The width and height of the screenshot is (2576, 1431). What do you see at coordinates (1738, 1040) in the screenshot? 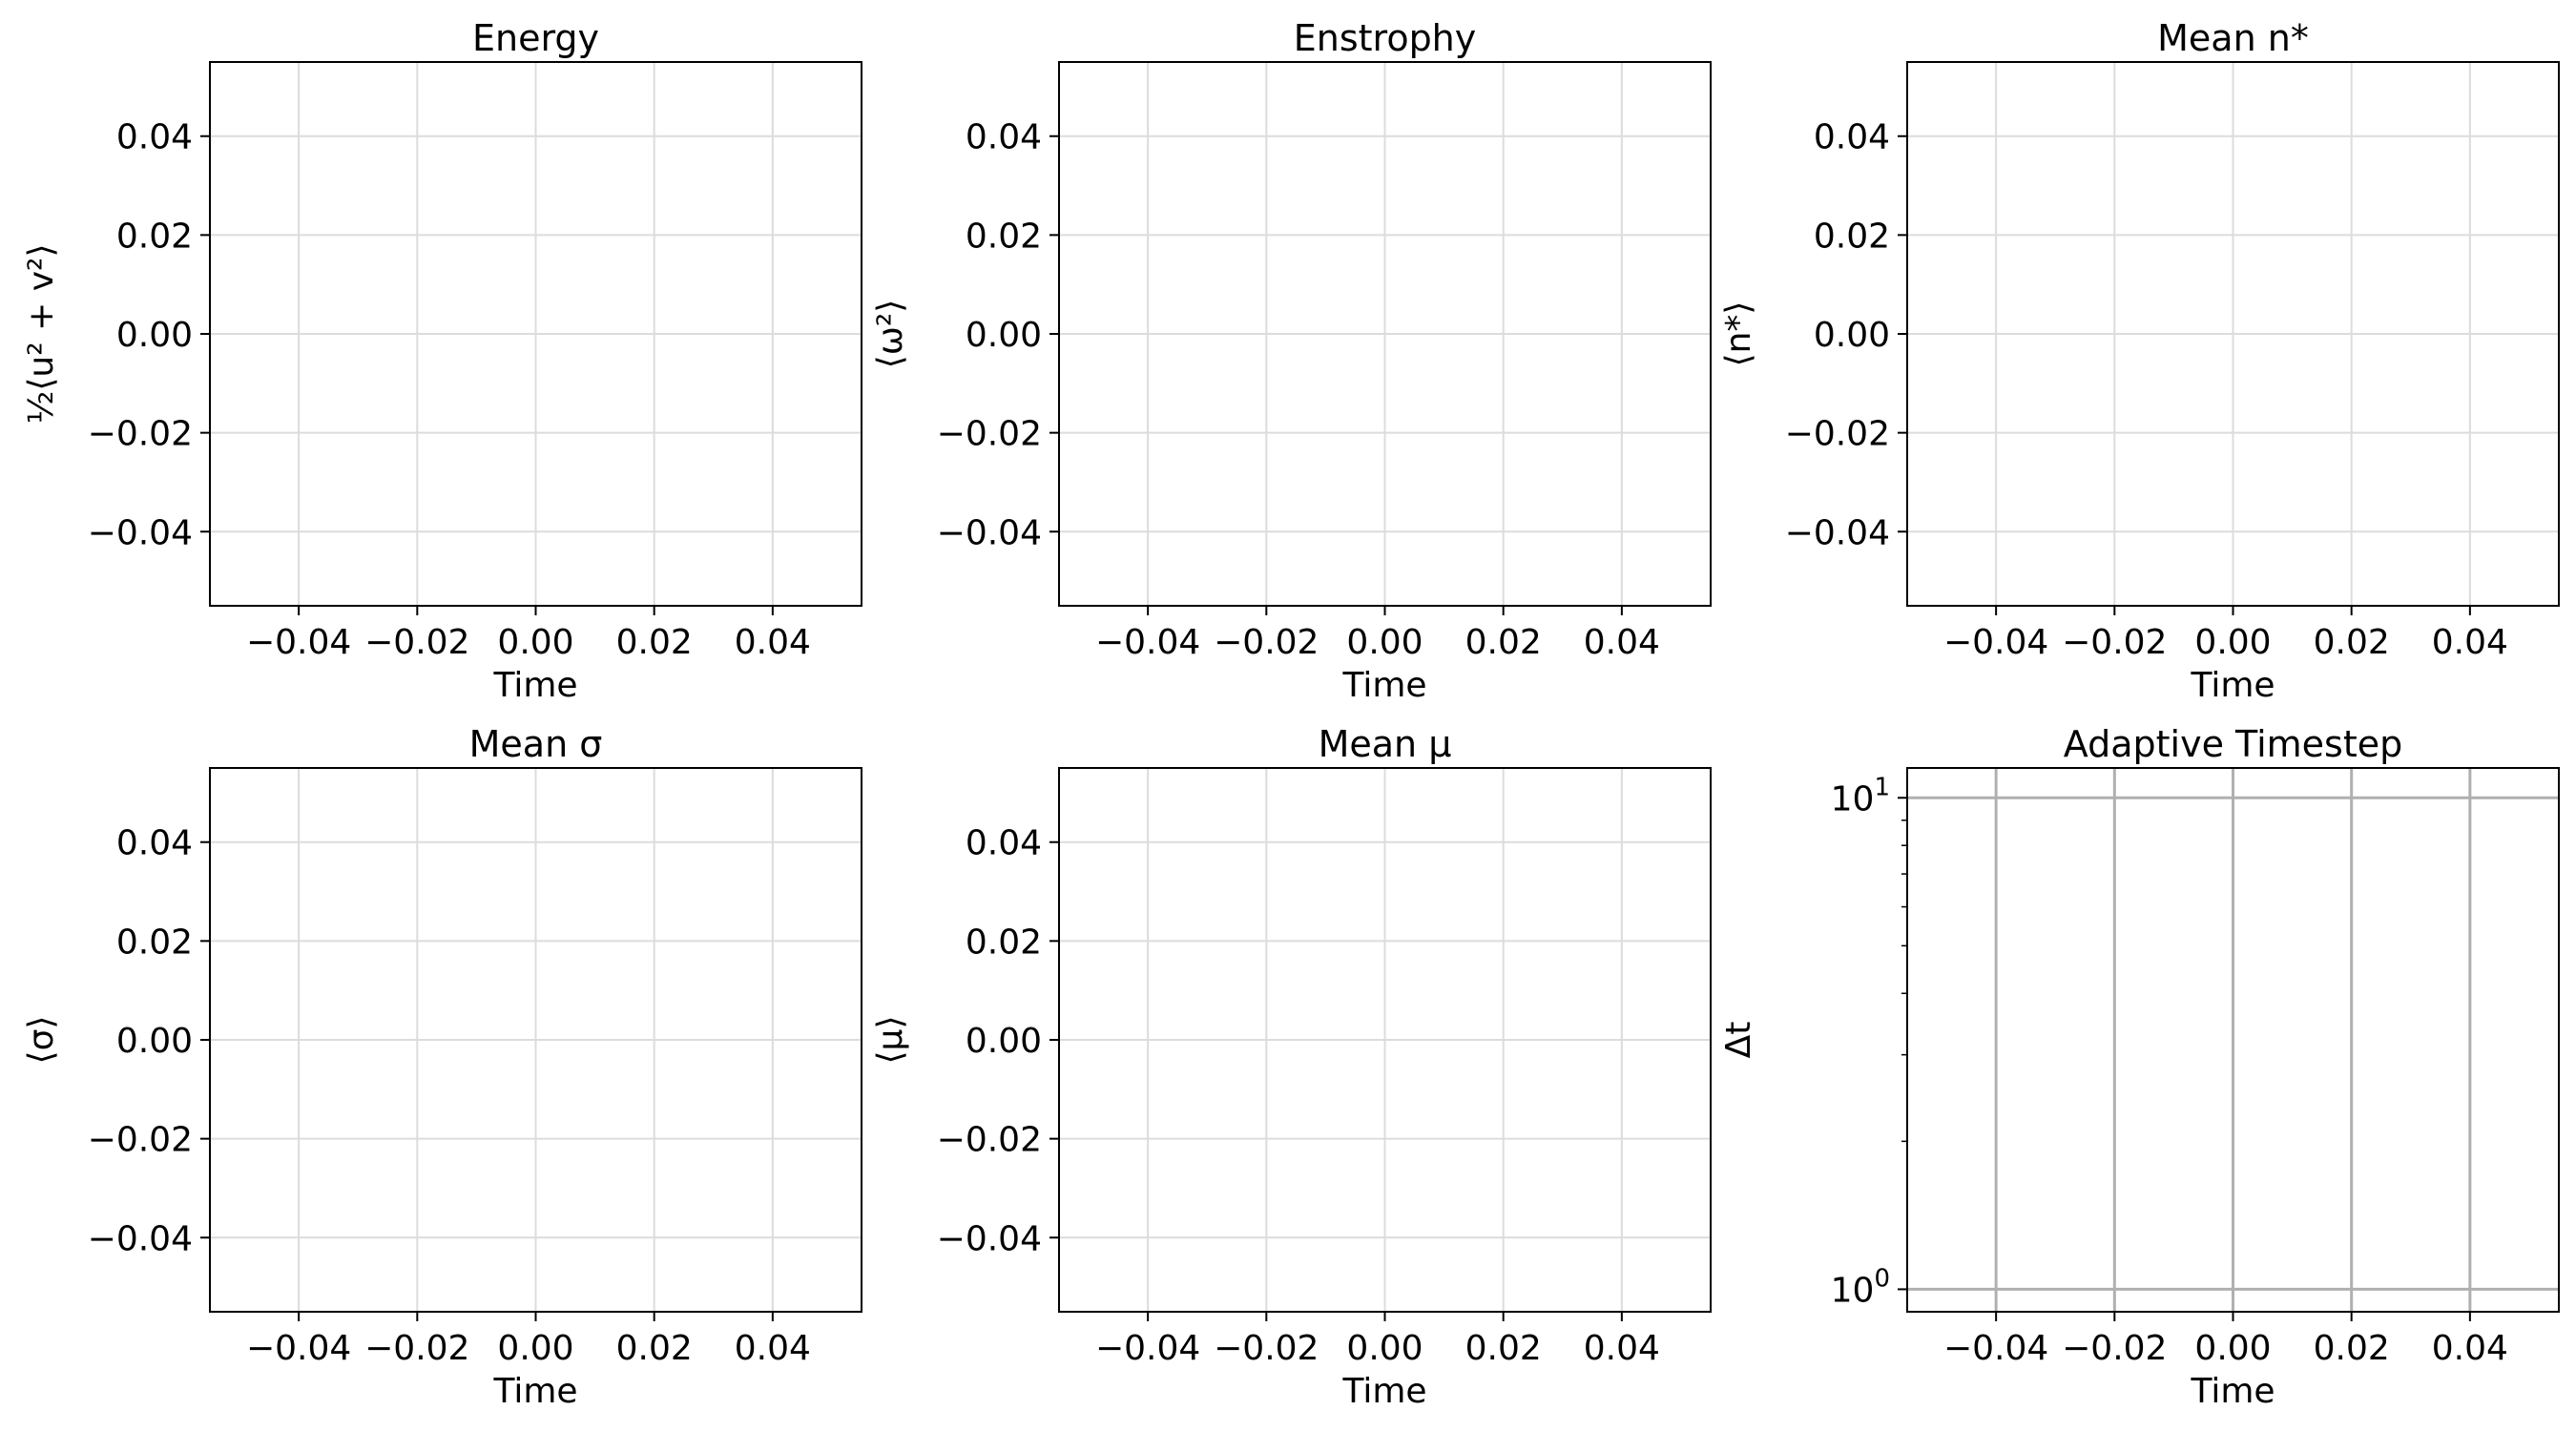
I see `y-axis-label: Δt` at bounding box center [1738, 1040].